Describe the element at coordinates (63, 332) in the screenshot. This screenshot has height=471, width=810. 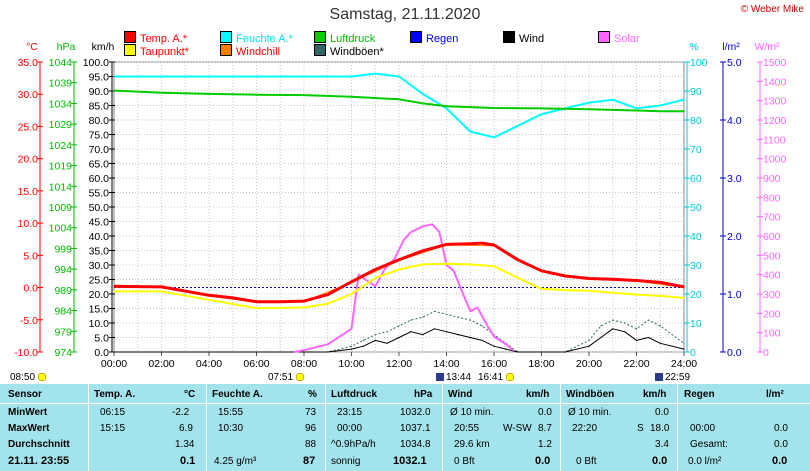
I see `pressure-tick-label: 979` at that location.